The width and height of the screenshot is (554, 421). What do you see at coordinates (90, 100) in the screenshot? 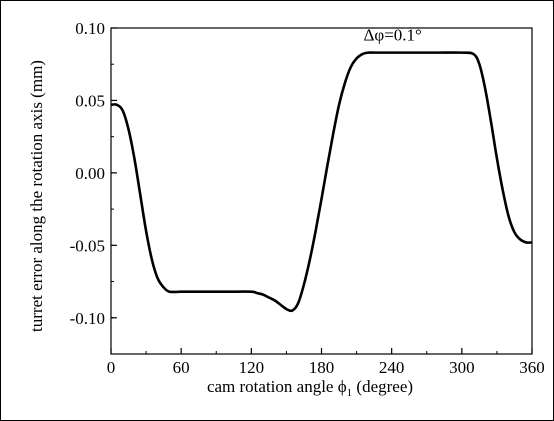
I see `y-tick-label: 0.05` at bounding box center [90, 100].